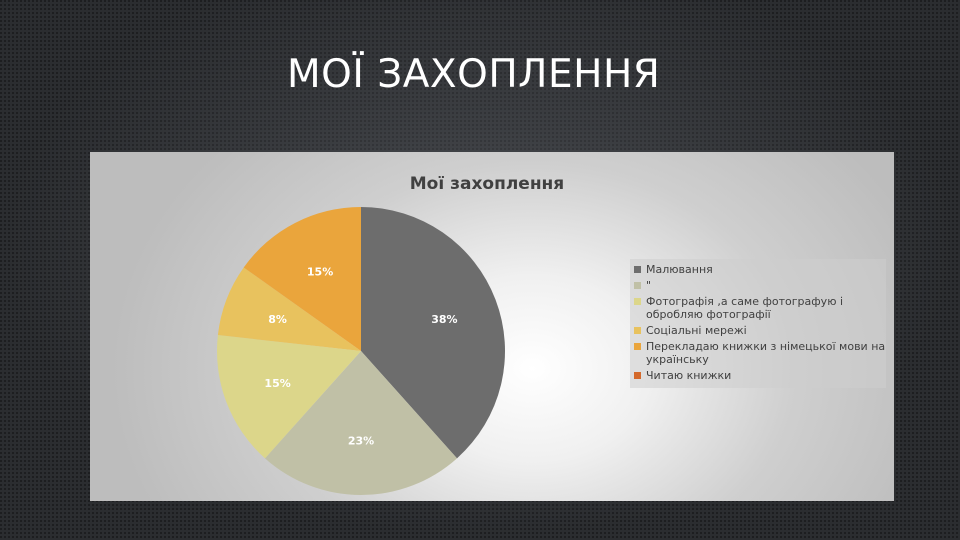  What do you see at coordinates (696, 330) in the screenshot?
I see `legend-label: Соціальні мережі` at bounding box center [696, 330].